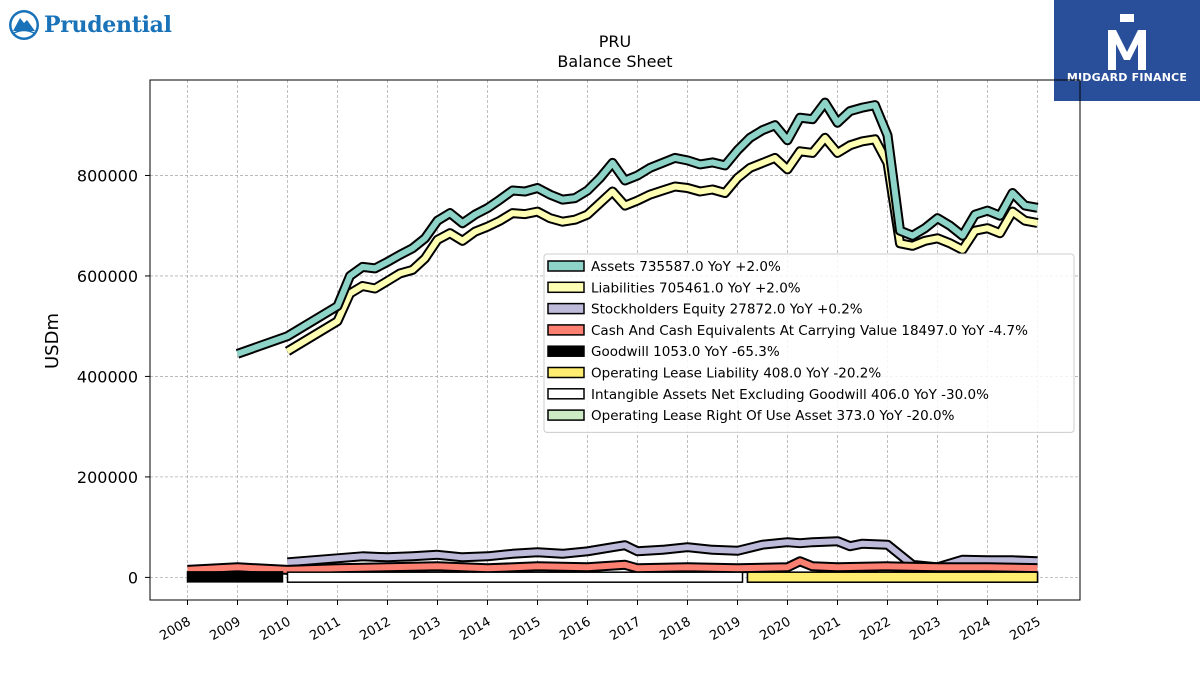 The height and width of the screenshot is (675, 1200). What do you see at coordinates (425, 629) in the screenshot?
I see `x-tick-label: 2013` at bounding box center [425, 629].